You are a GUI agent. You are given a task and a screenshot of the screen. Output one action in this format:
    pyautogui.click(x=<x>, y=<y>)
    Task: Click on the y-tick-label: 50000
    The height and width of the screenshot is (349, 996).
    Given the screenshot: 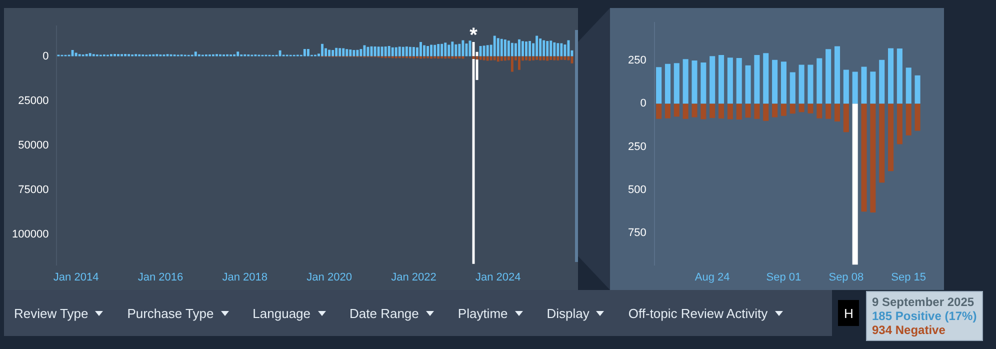 What is the action you would take?
    pyautogui.click(x=33, y=145)
    